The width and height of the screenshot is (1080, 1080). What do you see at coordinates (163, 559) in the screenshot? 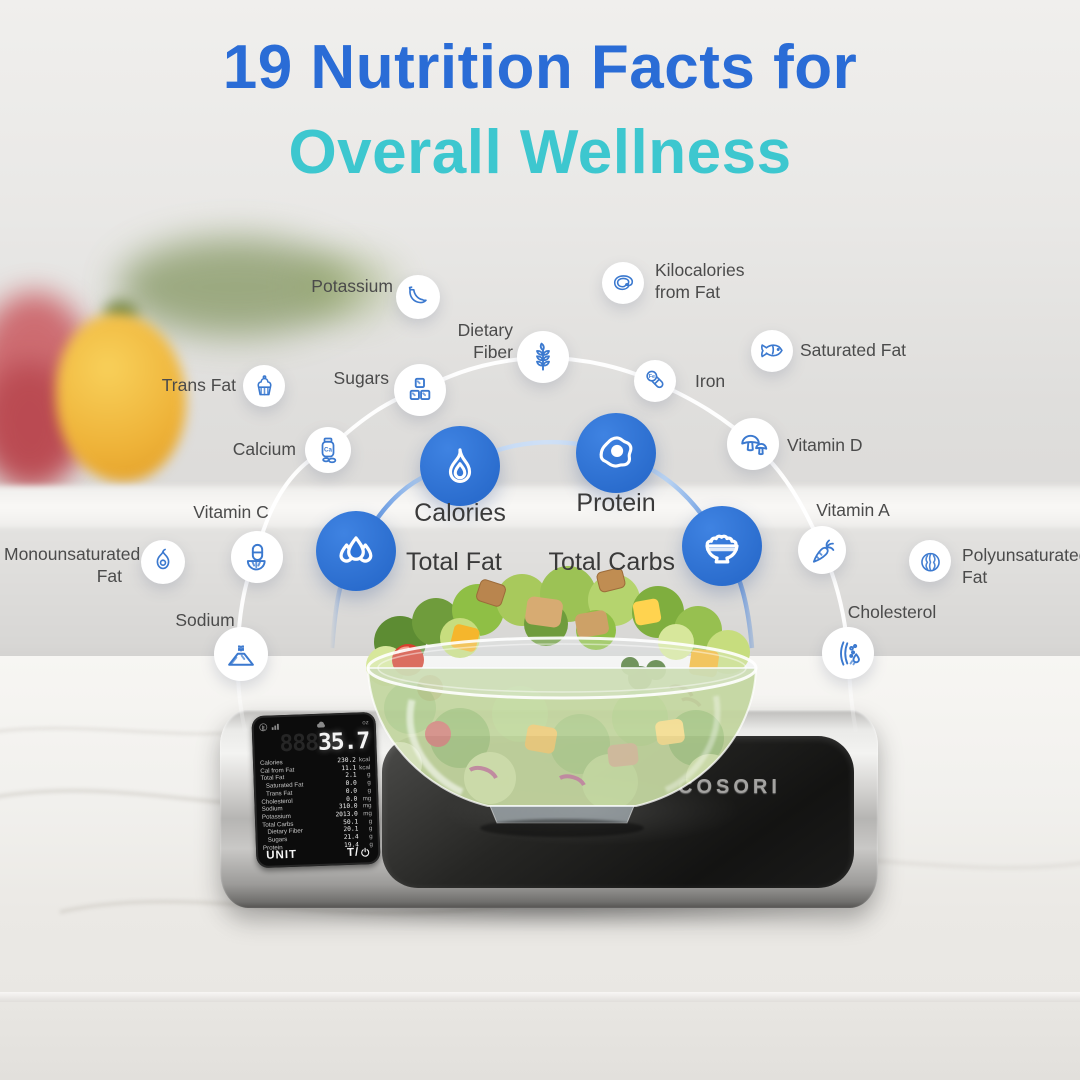
I see `avocado-icon` at bounding box center [163, 559].